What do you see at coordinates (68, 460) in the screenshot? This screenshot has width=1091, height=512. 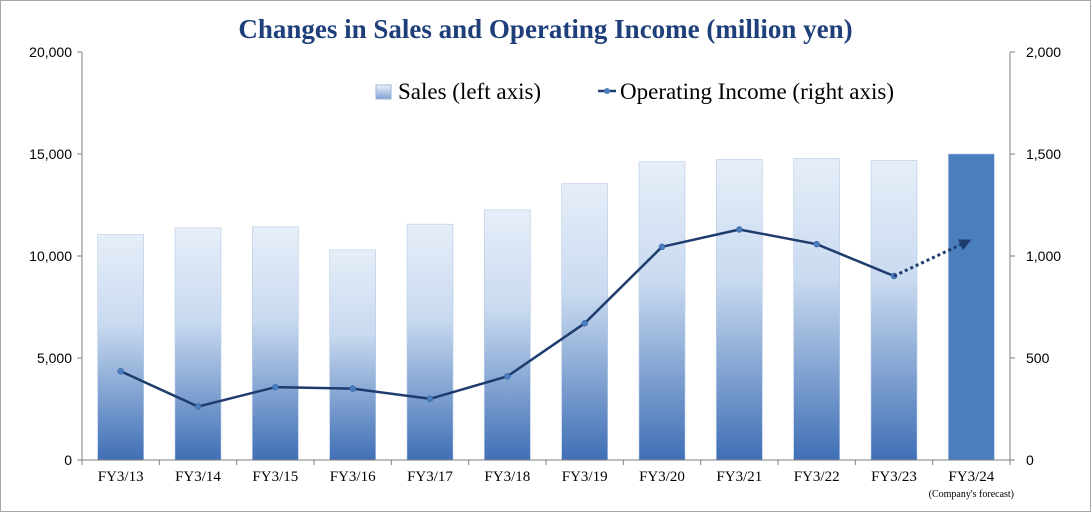 I see `left-axis-tick-label: 0` at bounding box center [68, 460].